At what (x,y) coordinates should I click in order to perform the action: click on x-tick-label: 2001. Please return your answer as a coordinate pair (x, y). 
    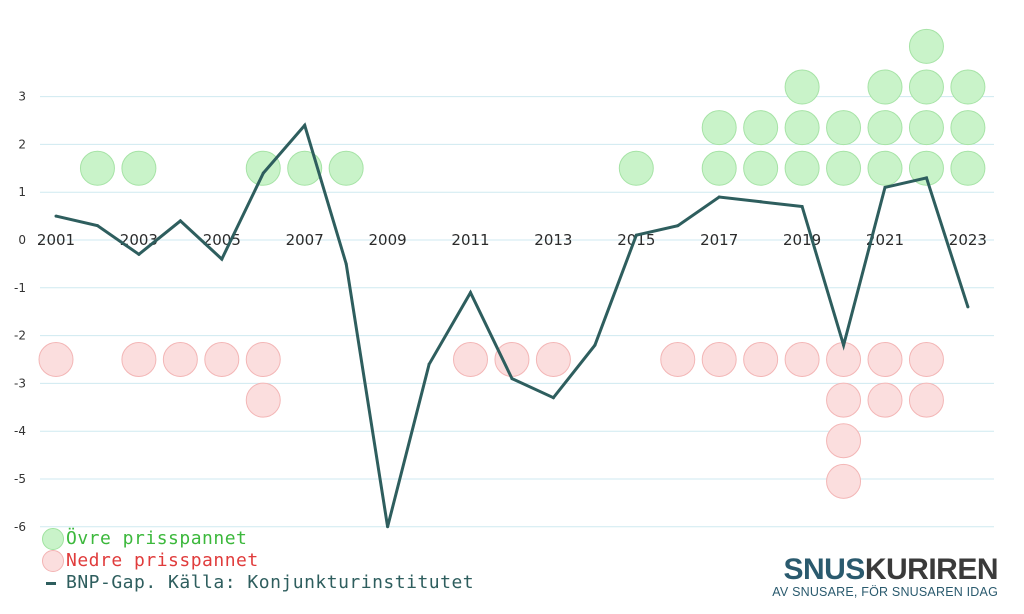
    Looking at the image, I should click on (56, 240).